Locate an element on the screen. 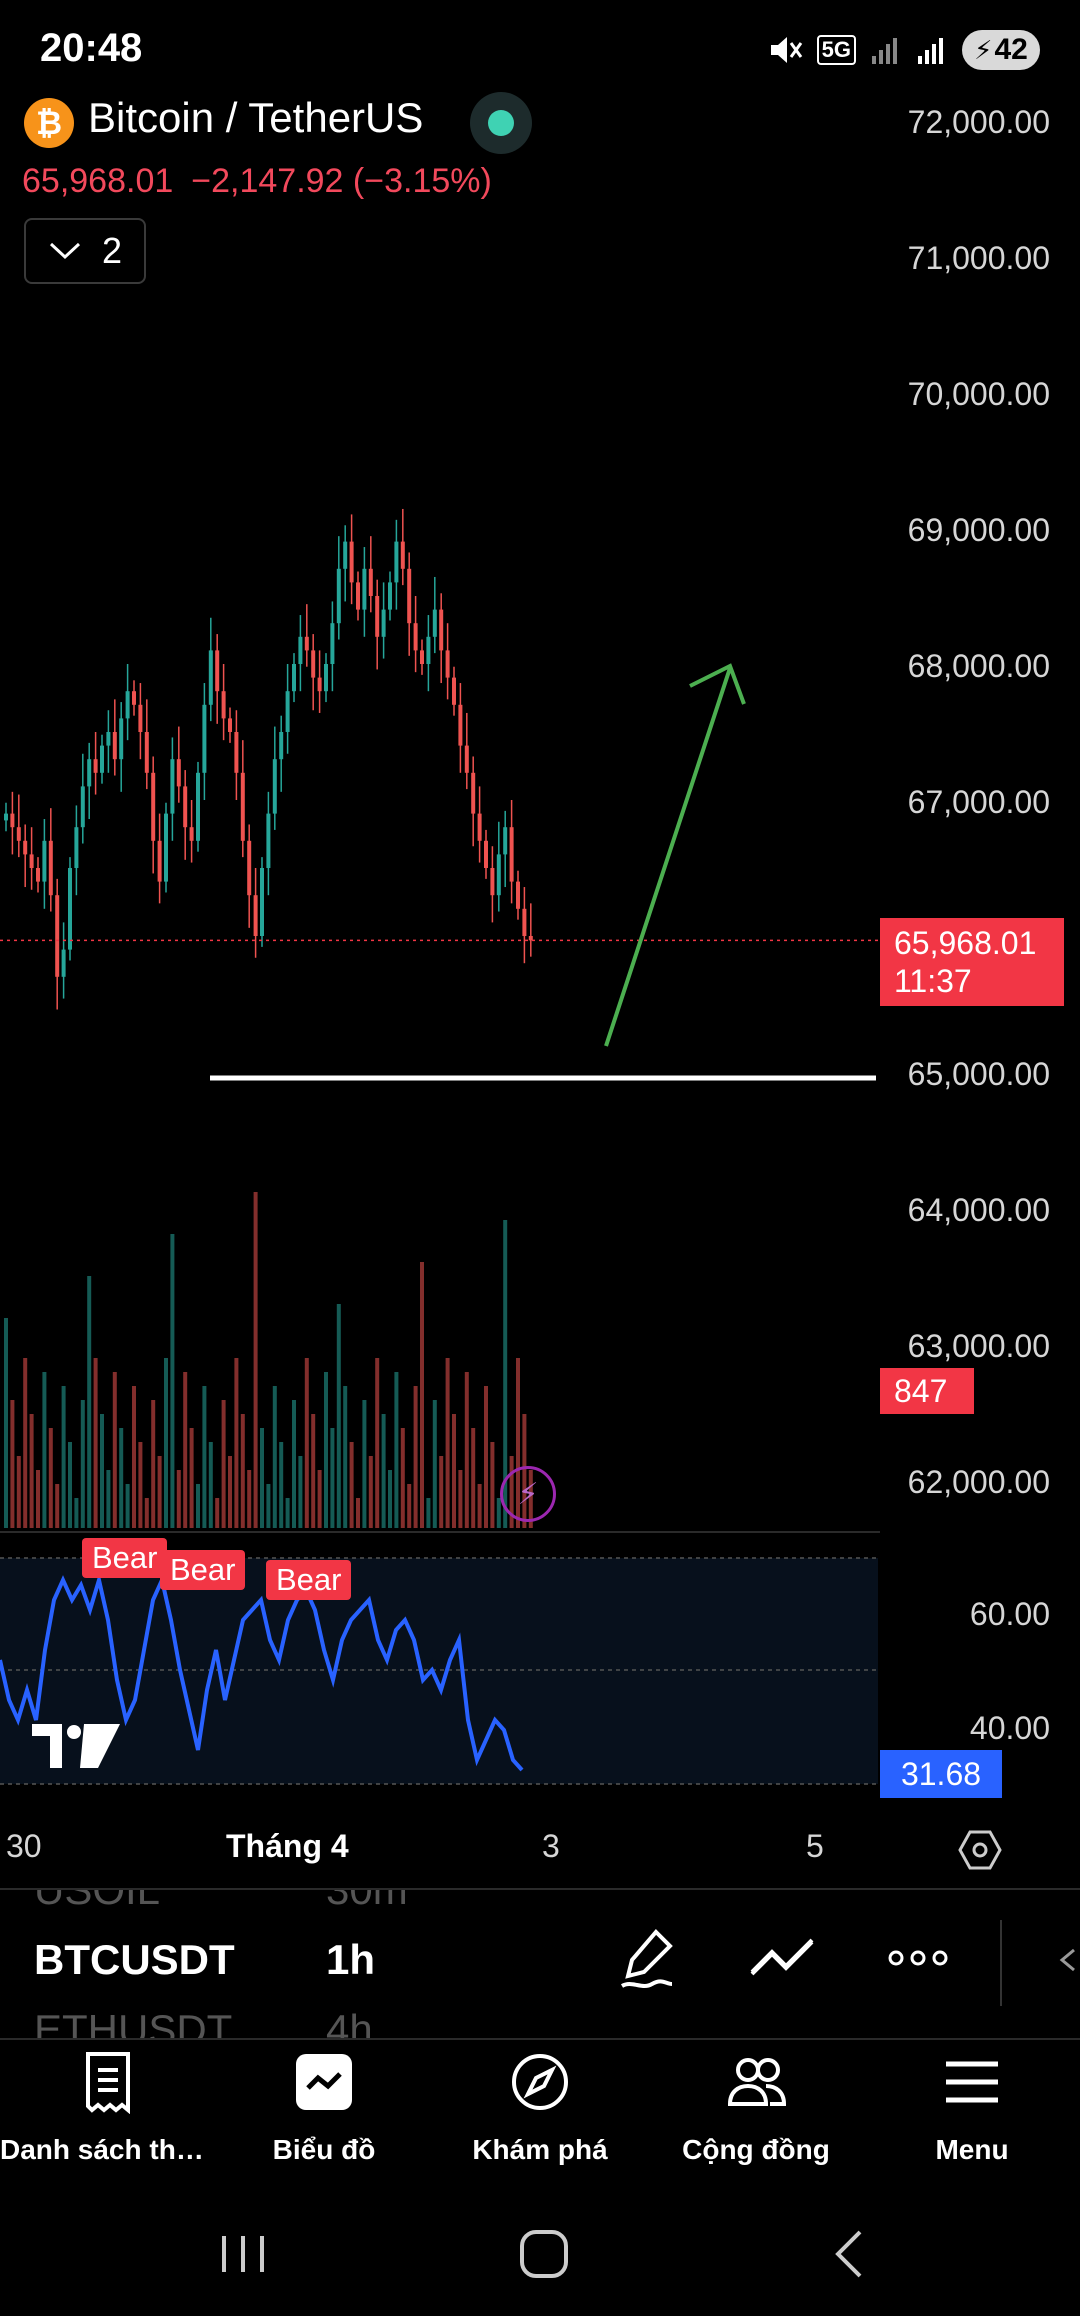 Image resolution: width=1080 pixels, height=2316 pixels. market-status-indicator is located at coordinates (501, 123).